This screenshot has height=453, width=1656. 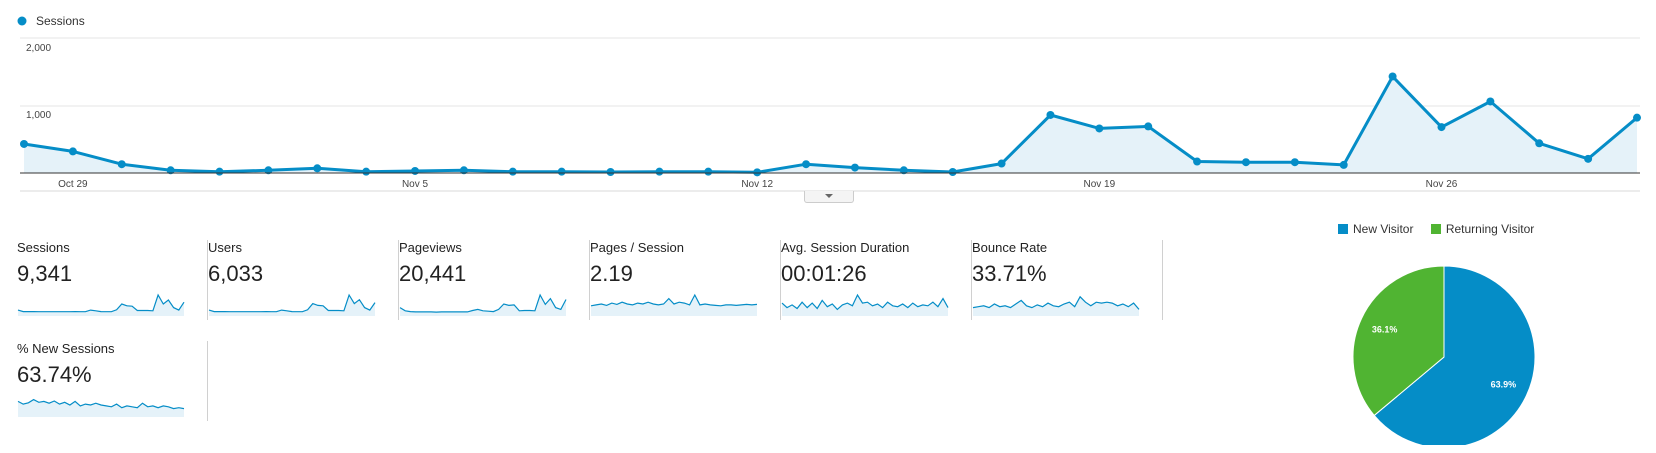 I want to click on legend-label: New Visitor, so click(x=1383, y=229).